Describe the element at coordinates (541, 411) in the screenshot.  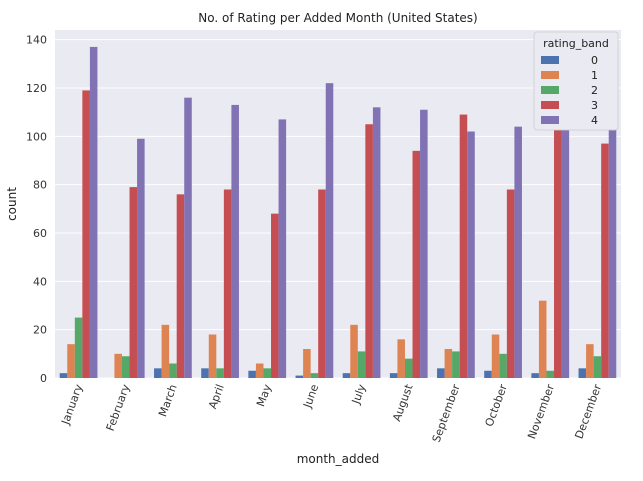
I see `x-tick-label: November` at that location.